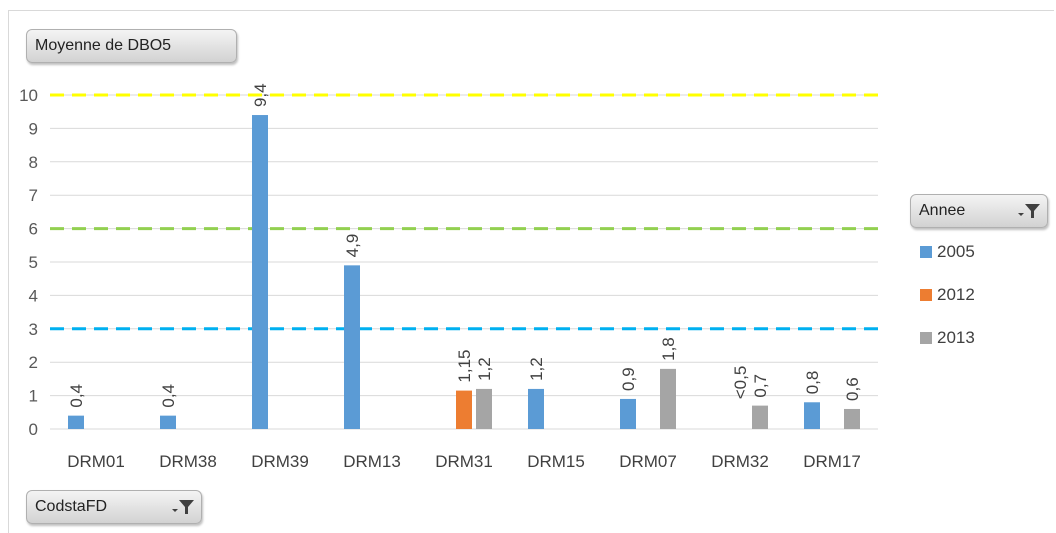  I want to click on y-tick-label: 9, so click(33, 128).